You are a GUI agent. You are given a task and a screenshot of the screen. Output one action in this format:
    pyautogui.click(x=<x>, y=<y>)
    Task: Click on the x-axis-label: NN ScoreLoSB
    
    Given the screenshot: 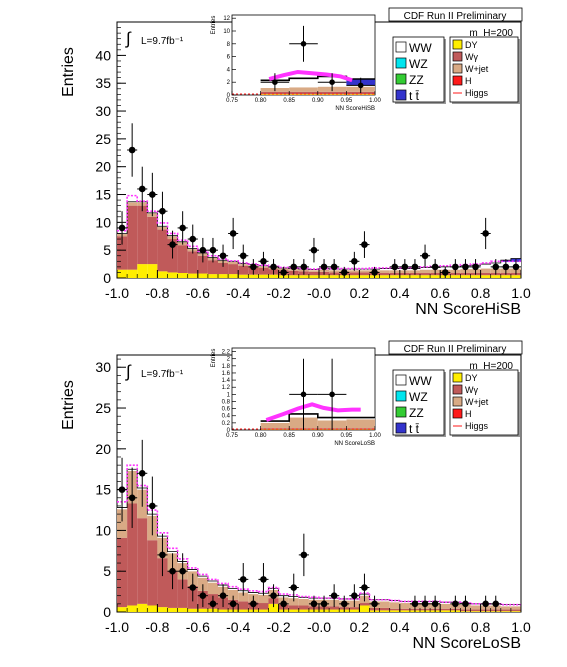 What is the action you would take?
    pyautogui.click(x=467, y=643)
    